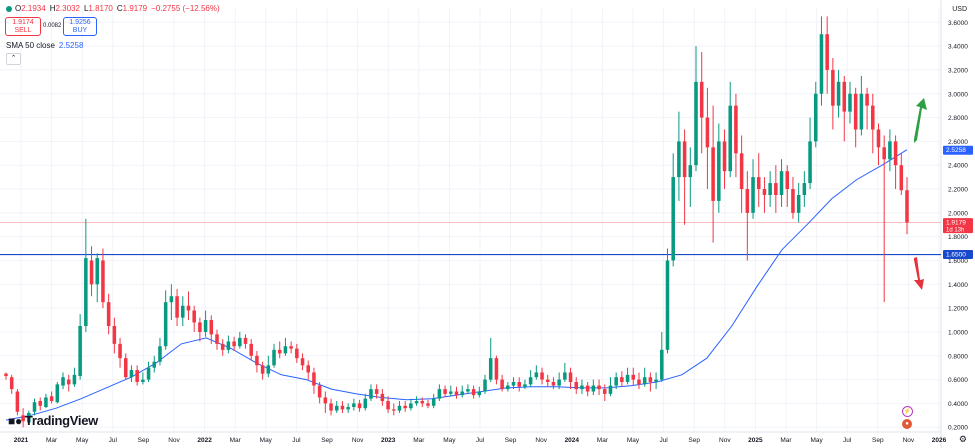 The width and height of the screenshot is (975, 448). I want to click on gear-icon: ⚙, so click(962, 439).